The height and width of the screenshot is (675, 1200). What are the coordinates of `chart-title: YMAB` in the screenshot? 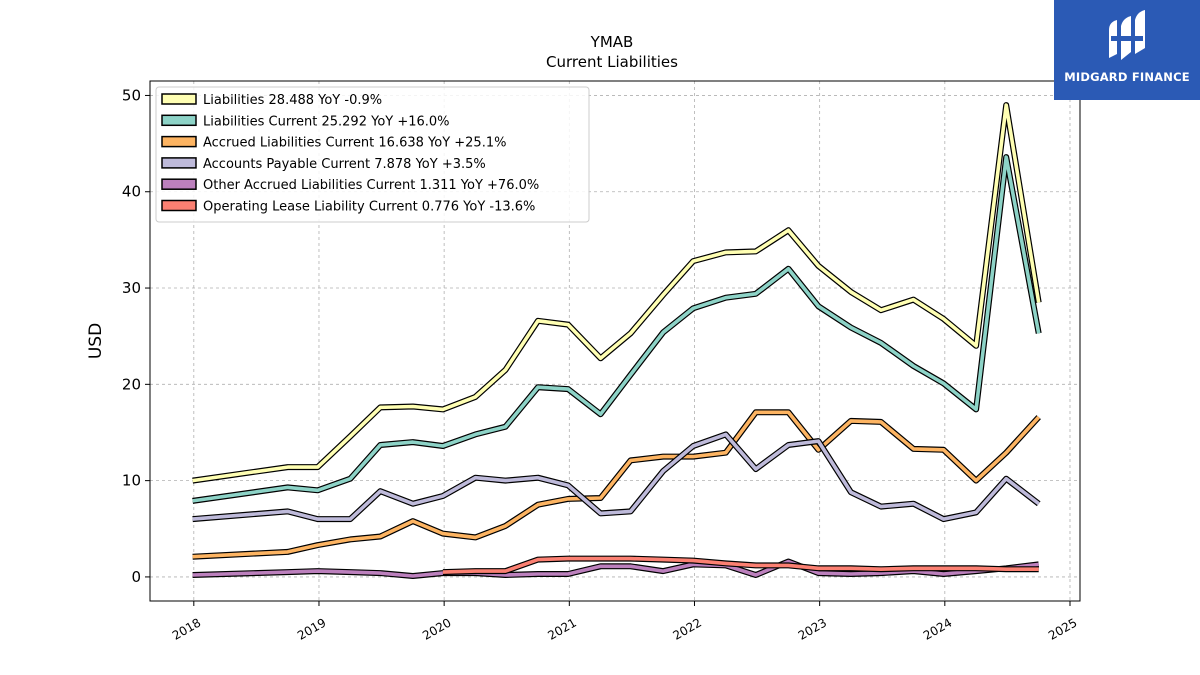 It's located at (612, 42).